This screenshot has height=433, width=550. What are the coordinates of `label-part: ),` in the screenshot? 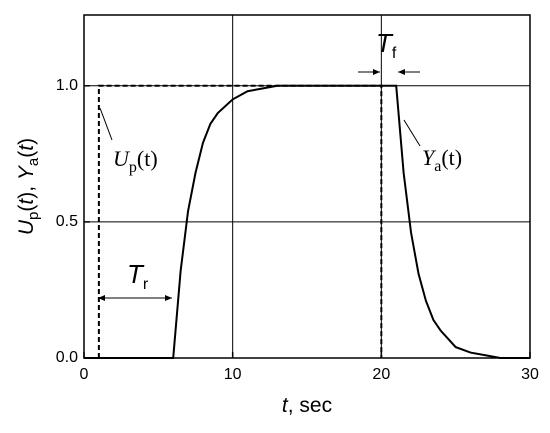 It's located at (26, 189).